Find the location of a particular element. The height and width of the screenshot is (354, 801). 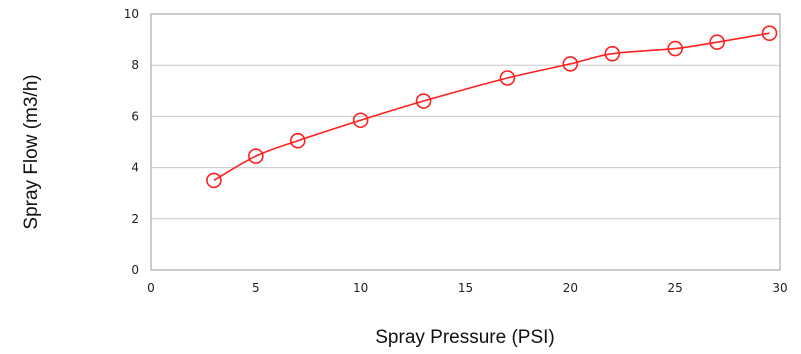

x-tick-label: 15 is located at coordinates (465, 288).